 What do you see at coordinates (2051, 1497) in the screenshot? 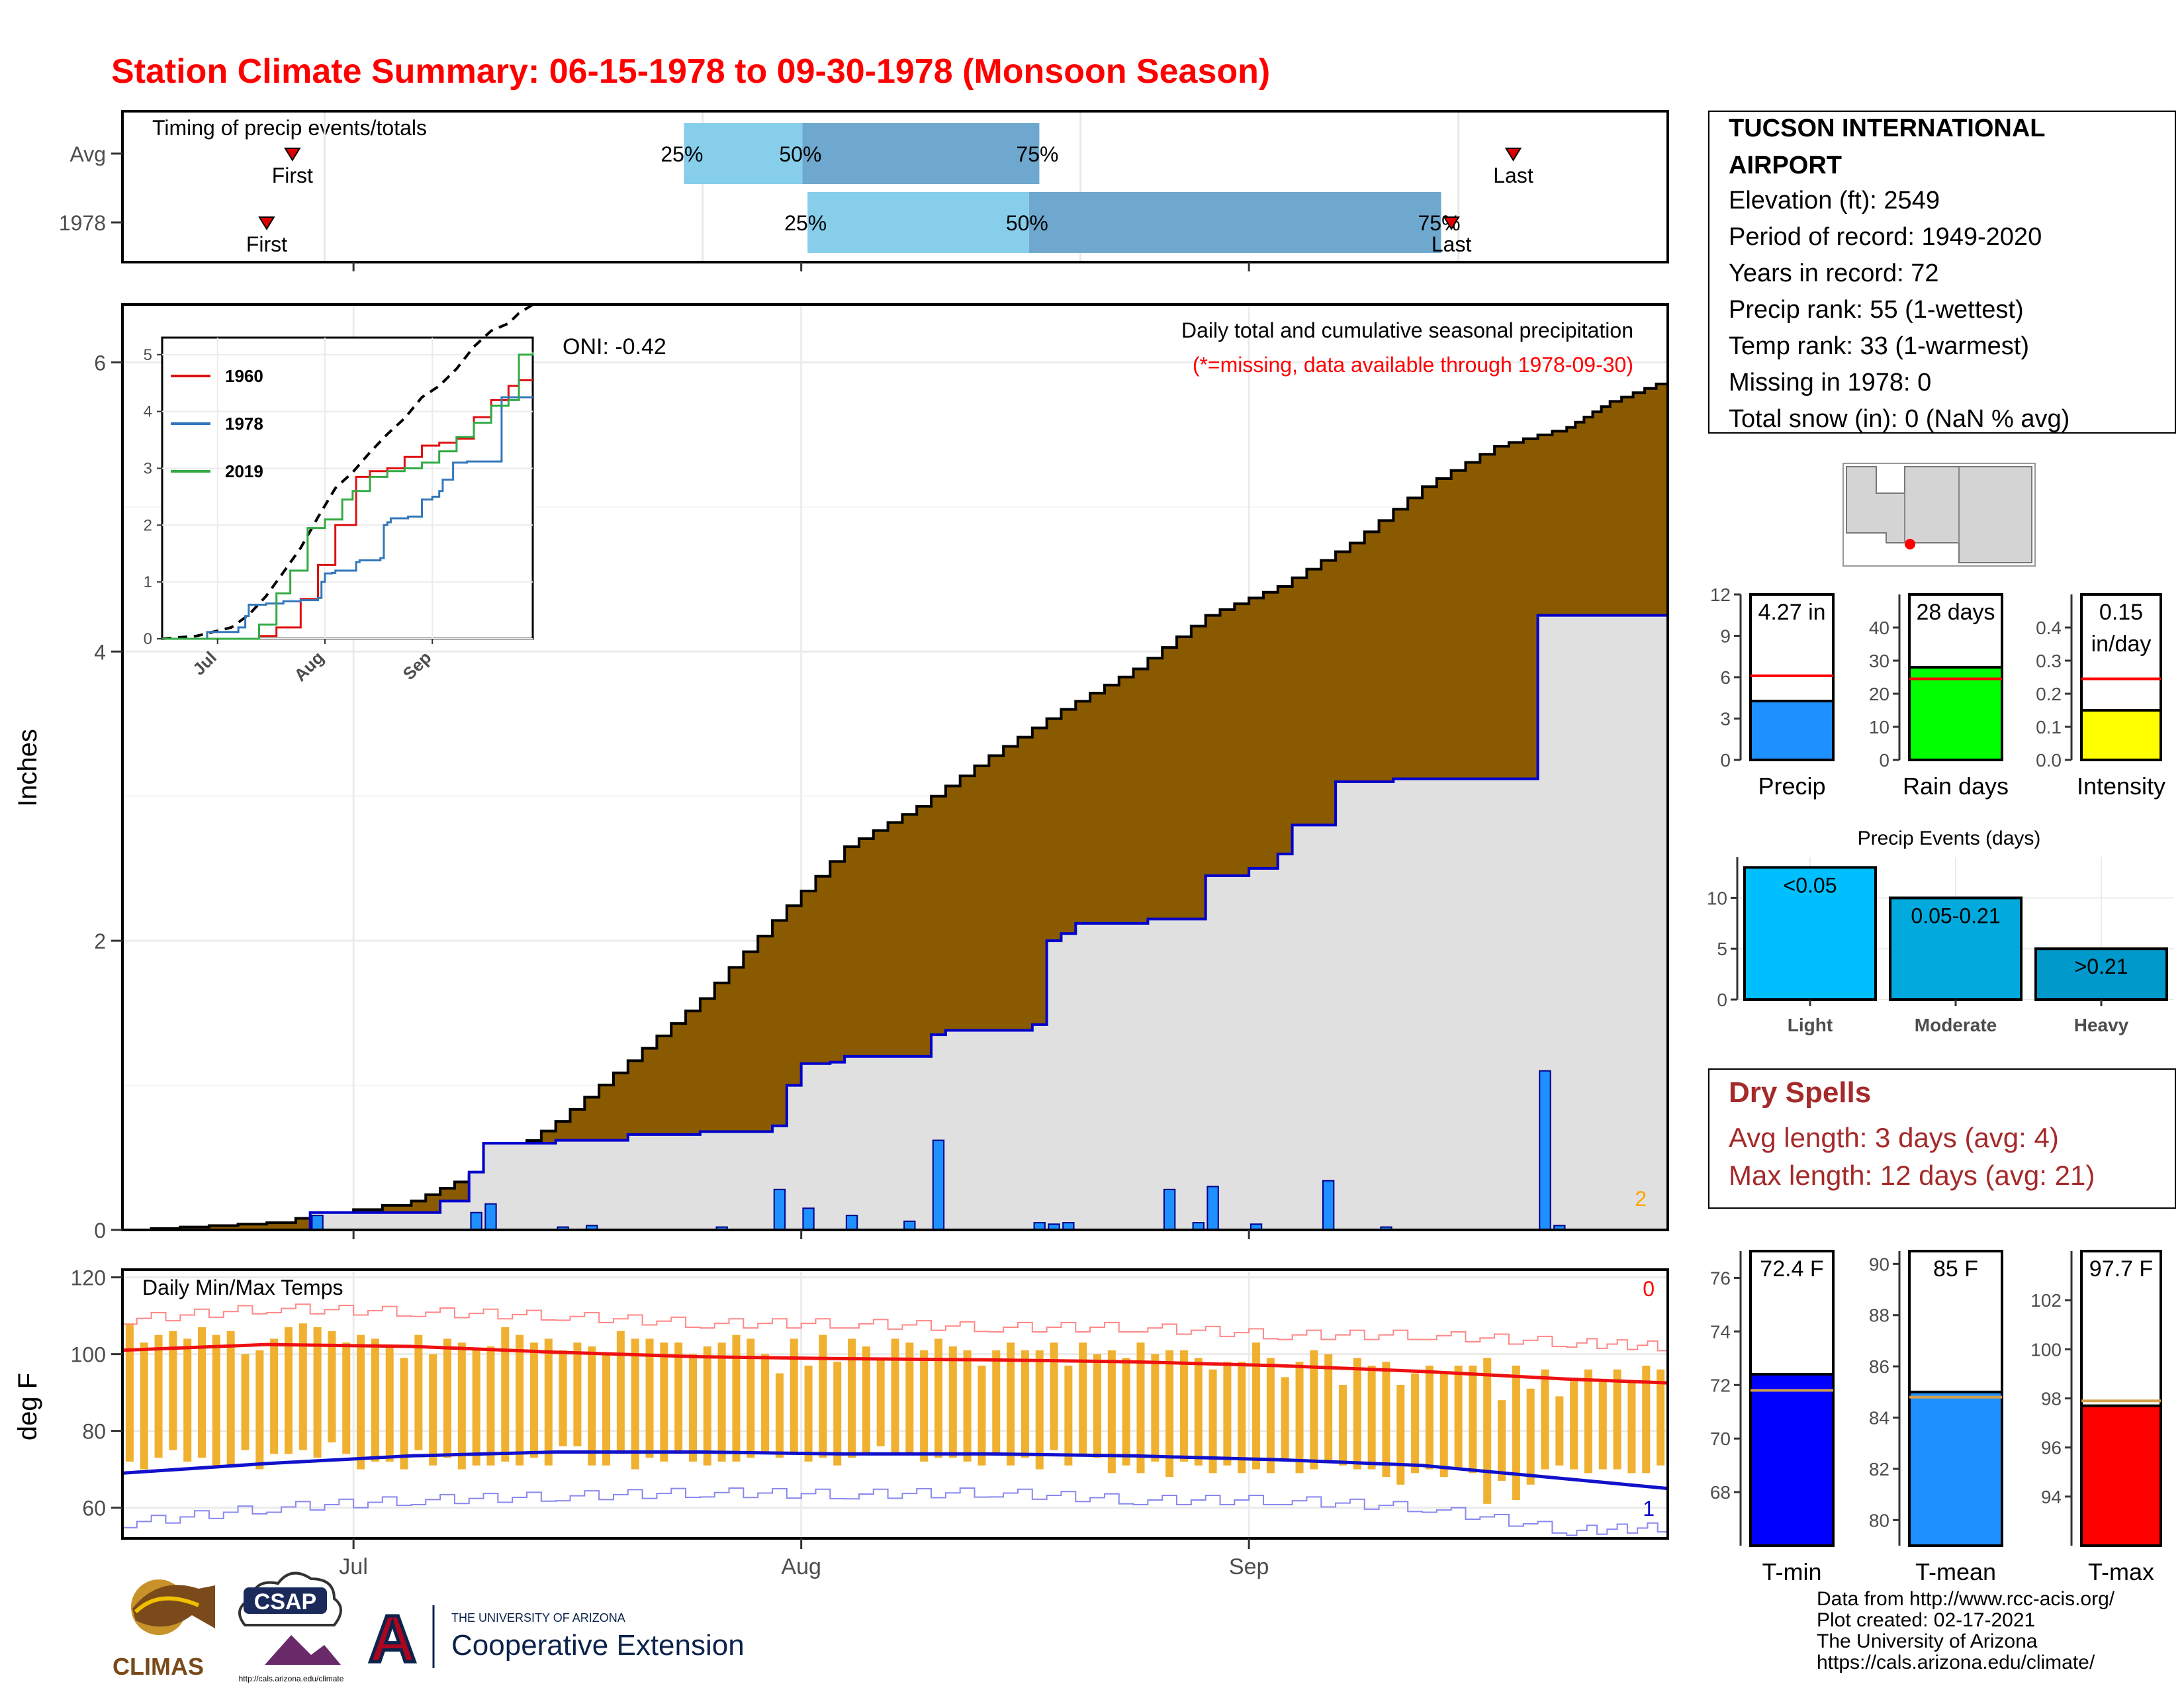
I see `mini-y-tick-label: 94` at bounding box center [2051, 1497].